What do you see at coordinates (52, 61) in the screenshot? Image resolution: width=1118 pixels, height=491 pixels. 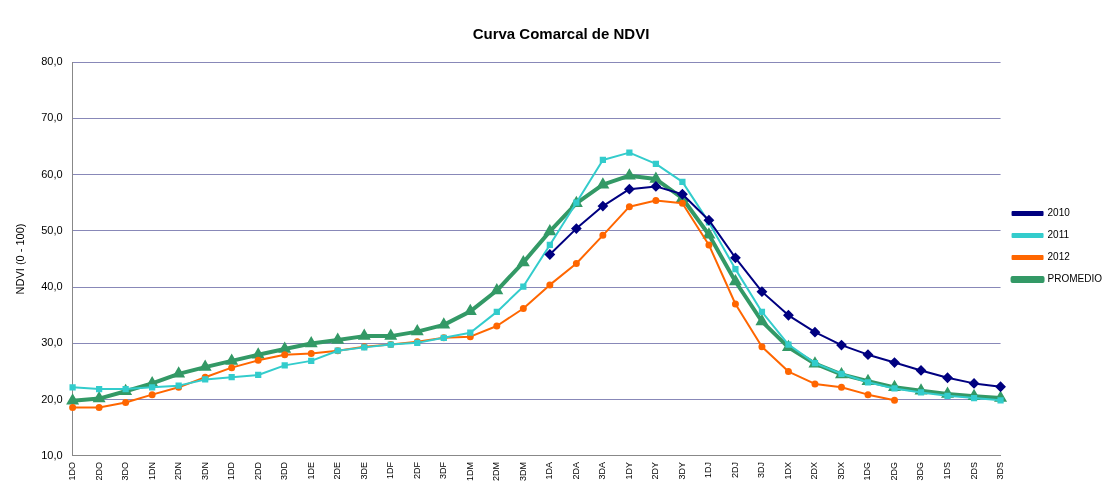 I see `y-tick-label: 80,0` at bounding box center [52, 61].